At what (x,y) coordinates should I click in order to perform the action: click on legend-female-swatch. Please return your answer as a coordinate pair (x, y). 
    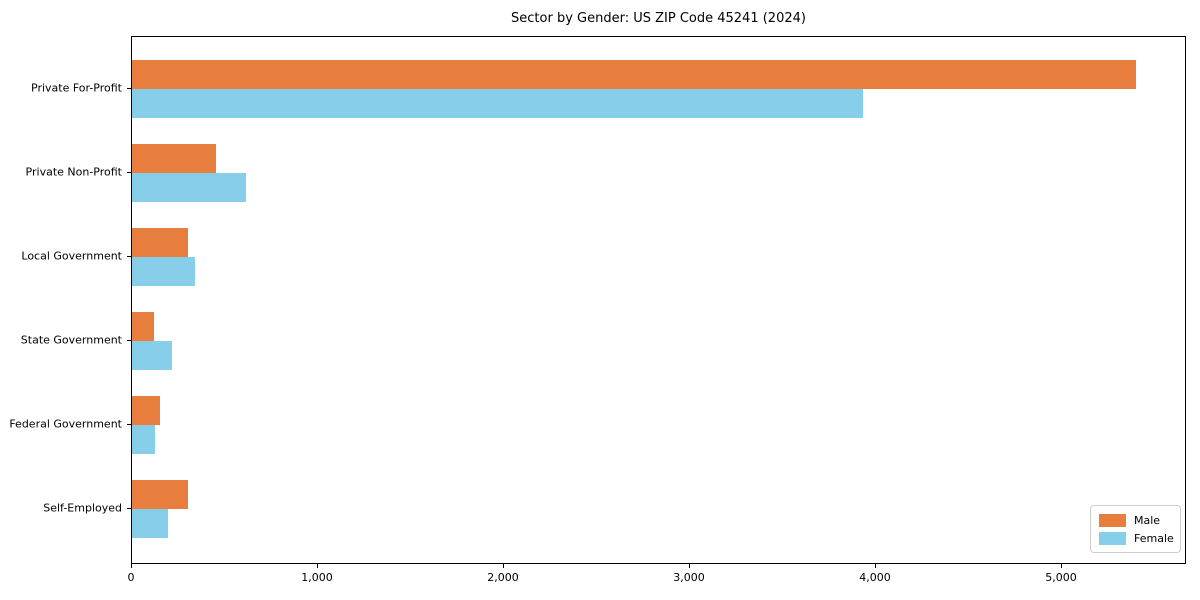
    Looking at the image, I should click on (1112, 538).